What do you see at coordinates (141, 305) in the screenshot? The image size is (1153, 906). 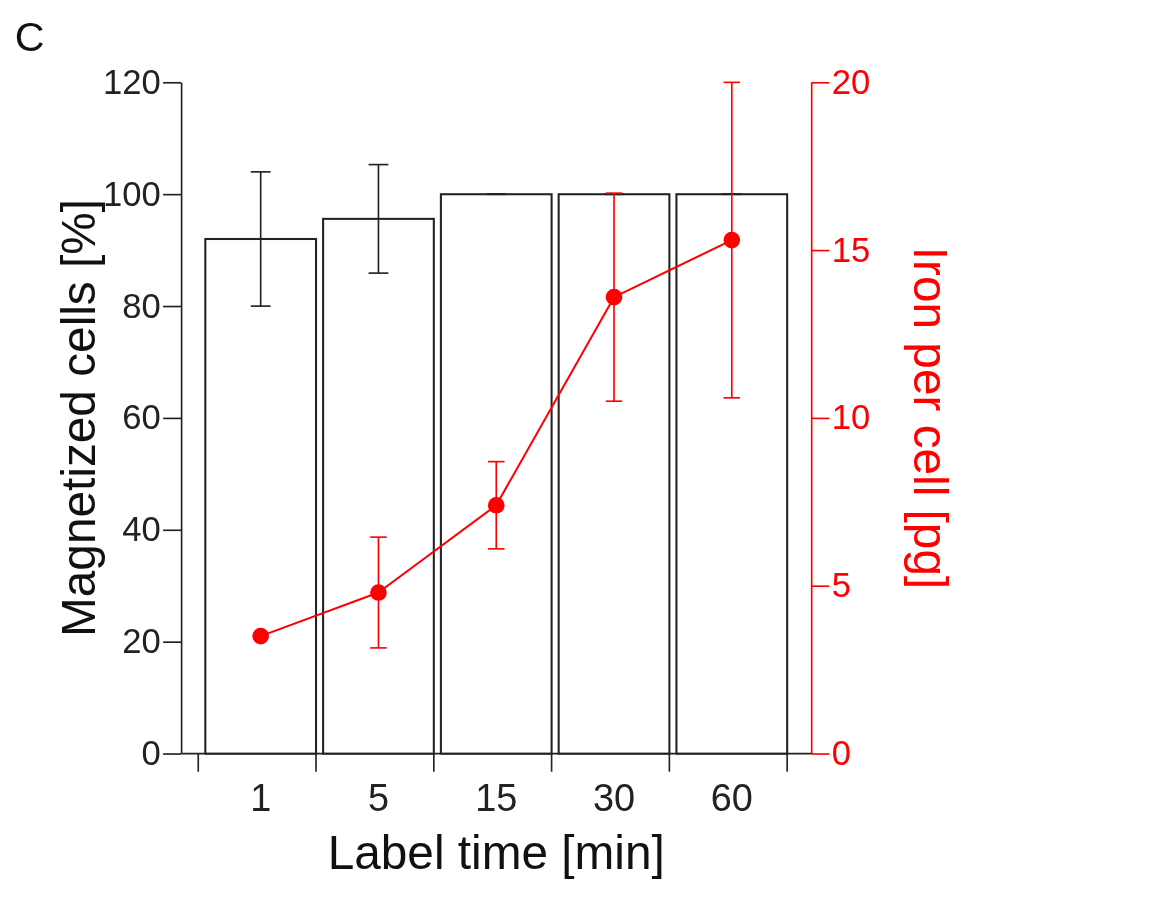 I see `y-tick-label: 80` at bounding box center [141, 305].